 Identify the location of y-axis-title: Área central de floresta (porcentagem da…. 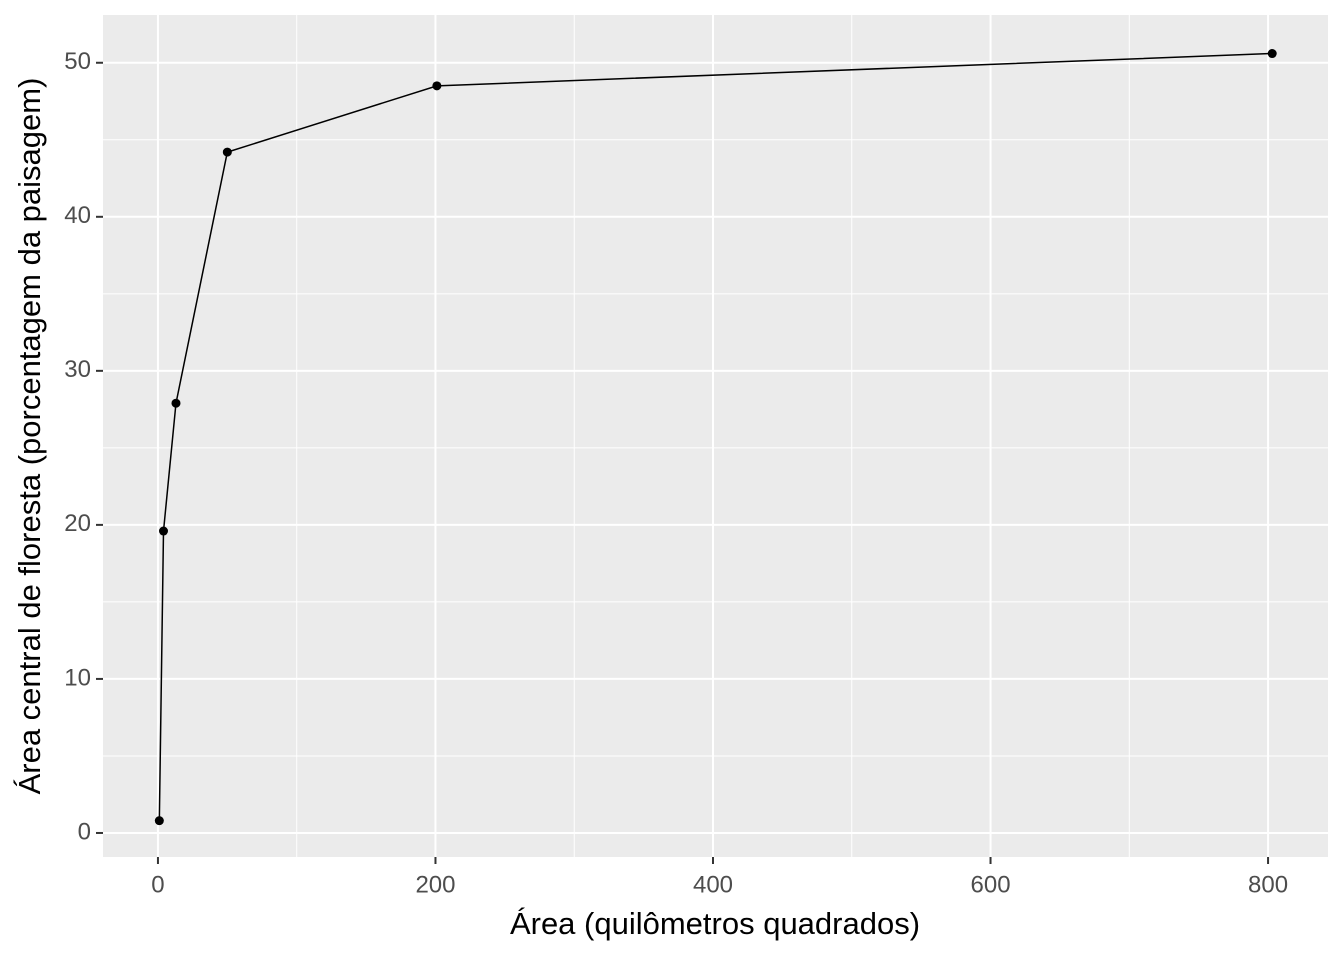
(29, 436).